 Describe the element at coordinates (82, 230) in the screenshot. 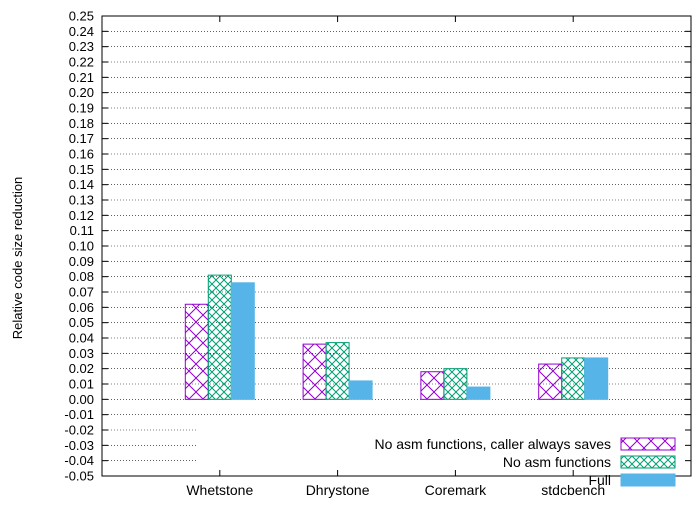

I see `y-tick-label: 0.11` at that location.